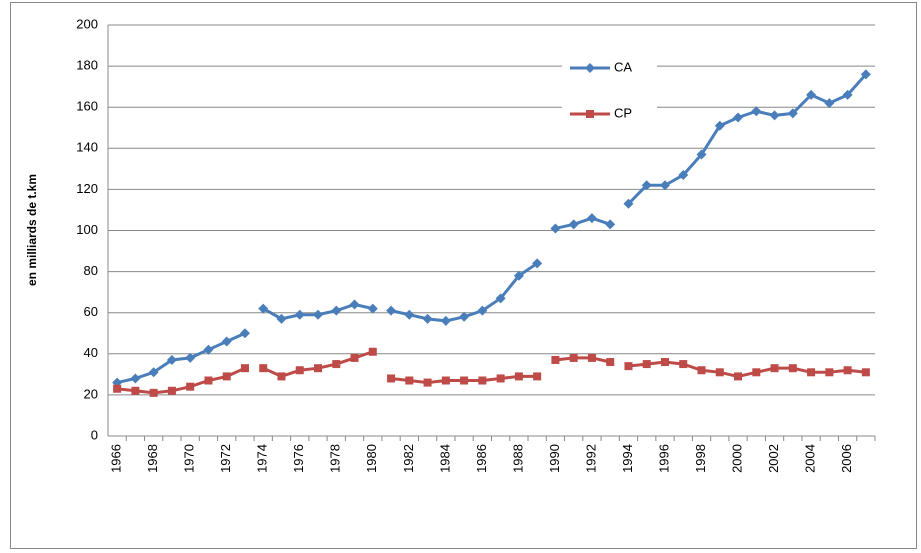 This screenshot has height=553, width=921. Describe the element at coordinates (298, 458) in the screenshot. I see `x-tick-label: 1976` at that location.